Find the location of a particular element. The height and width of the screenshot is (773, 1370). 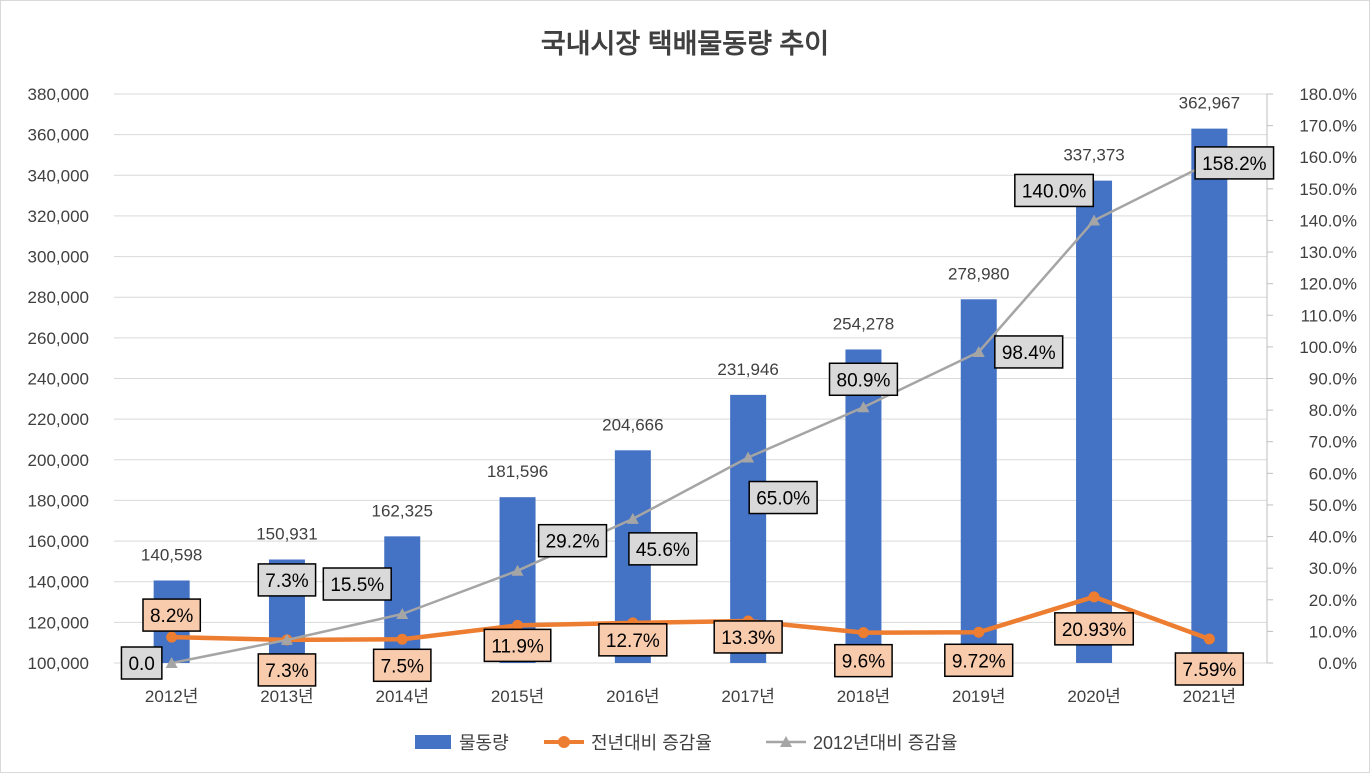

x-tick-label: 2019년 is located at coordinates (978, 696).